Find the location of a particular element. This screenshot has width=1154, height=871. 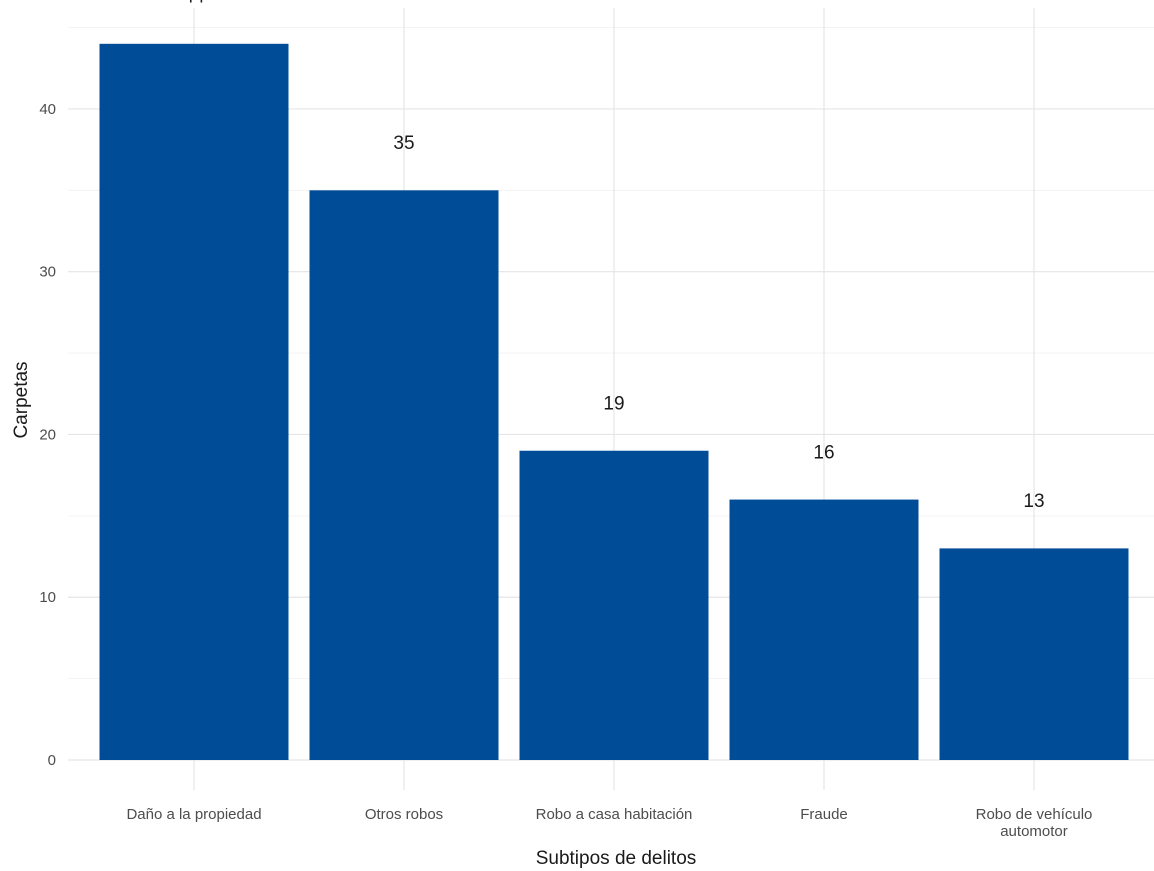

data-label: 44 is located at coordinates (194, 4).